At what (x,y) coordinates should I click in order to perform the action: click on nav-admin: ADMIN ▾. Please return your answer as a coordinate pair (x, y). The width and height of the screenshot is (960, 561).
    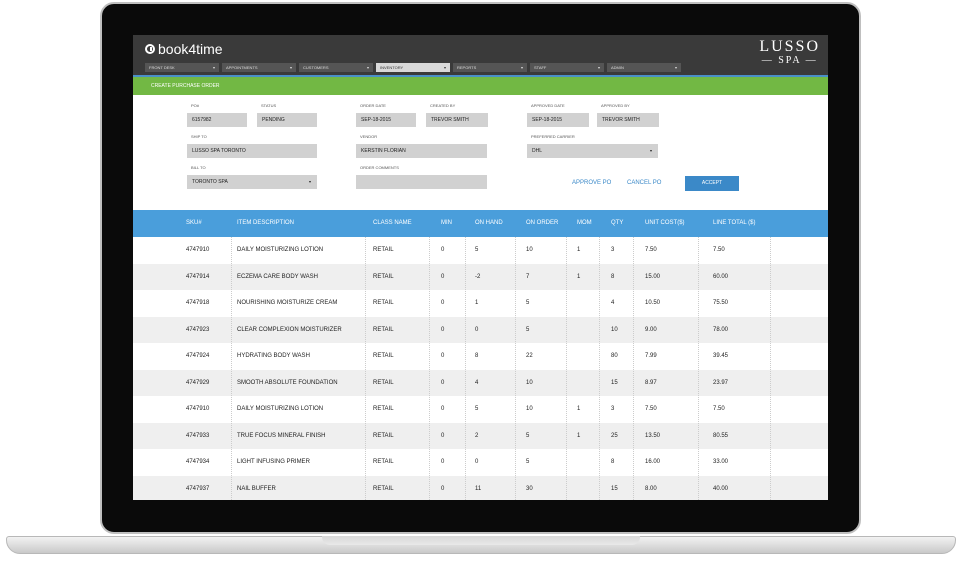
    Looking at the image, I should click on (644, 67).